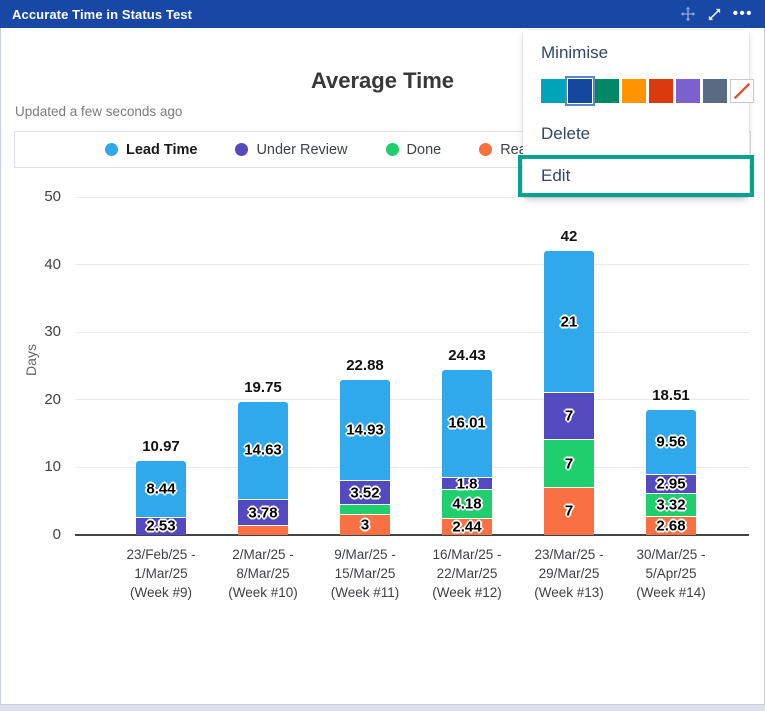 The image size is (765, 711). Describe the element at coordinates (52, 467) in the screenshot. I see `y-tick-label: 10` at that location.